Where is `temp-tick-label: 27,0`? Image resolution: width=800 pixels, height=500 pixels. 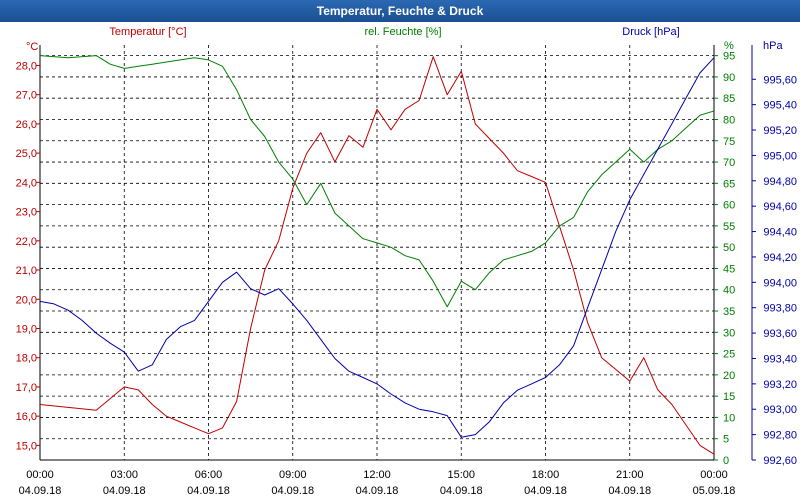 temp-tick-label: 27,0 is located at coordinates (26, 96).